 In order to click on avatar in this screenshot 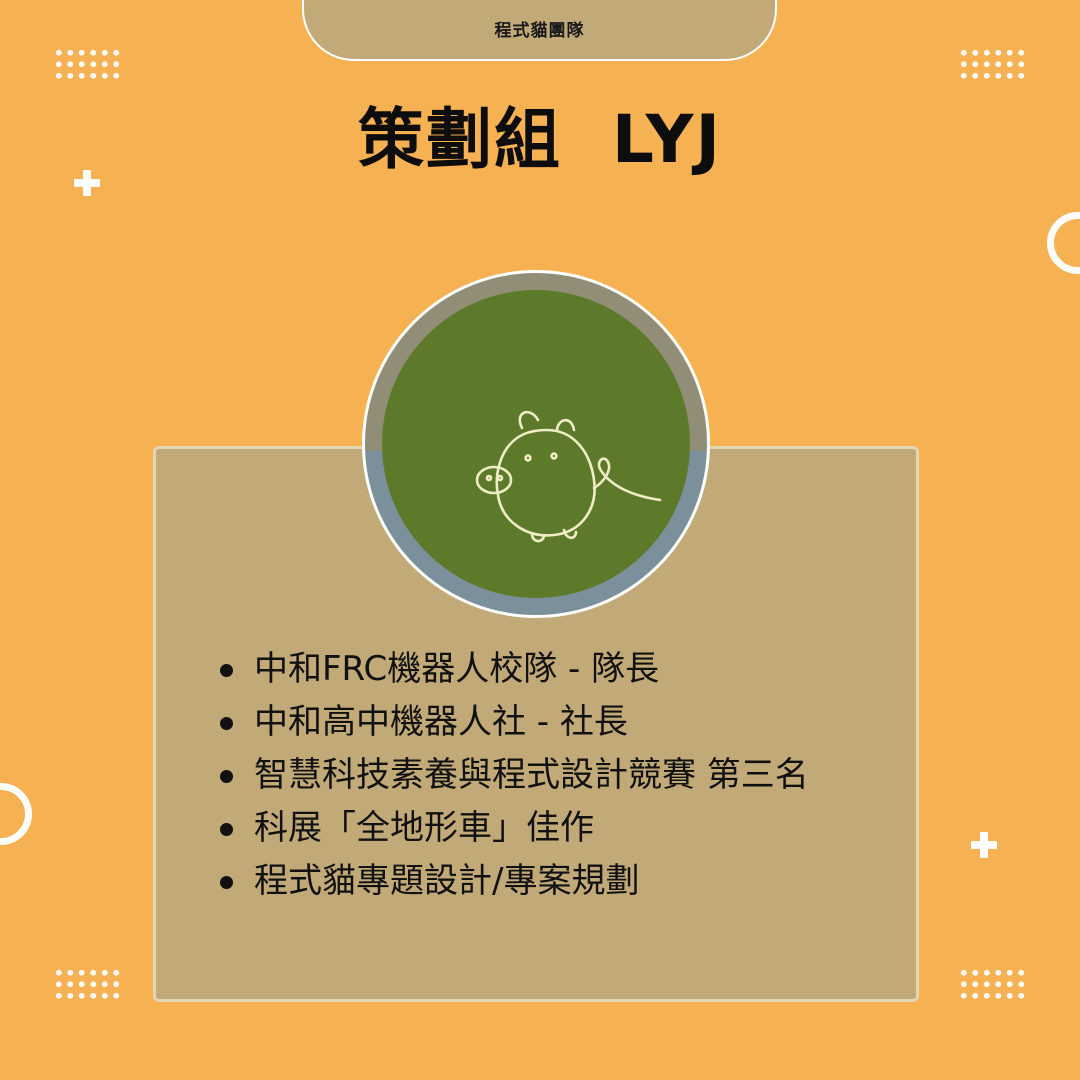, I will do `click(536, 444)`.